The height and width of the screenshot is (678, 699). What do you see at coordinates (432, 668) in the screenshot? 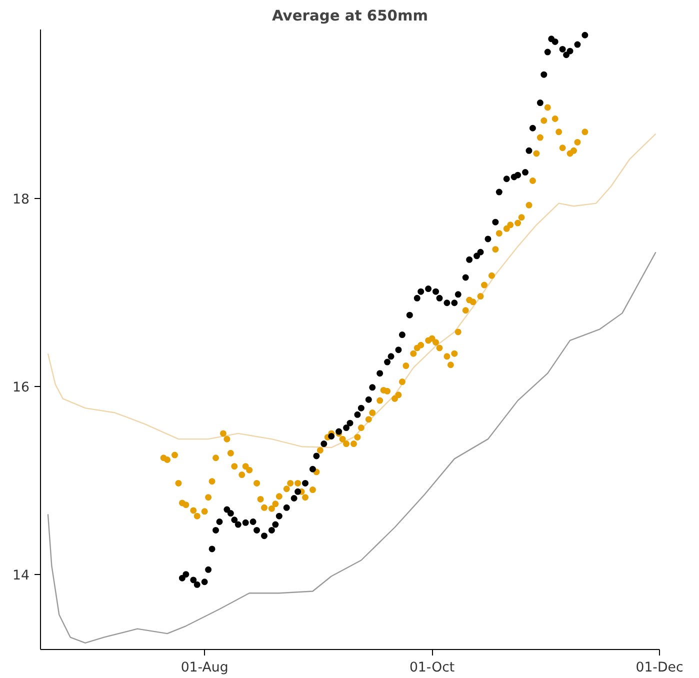
I see `x-tick-label: 01-Oct` at bounding box center [432, 668].